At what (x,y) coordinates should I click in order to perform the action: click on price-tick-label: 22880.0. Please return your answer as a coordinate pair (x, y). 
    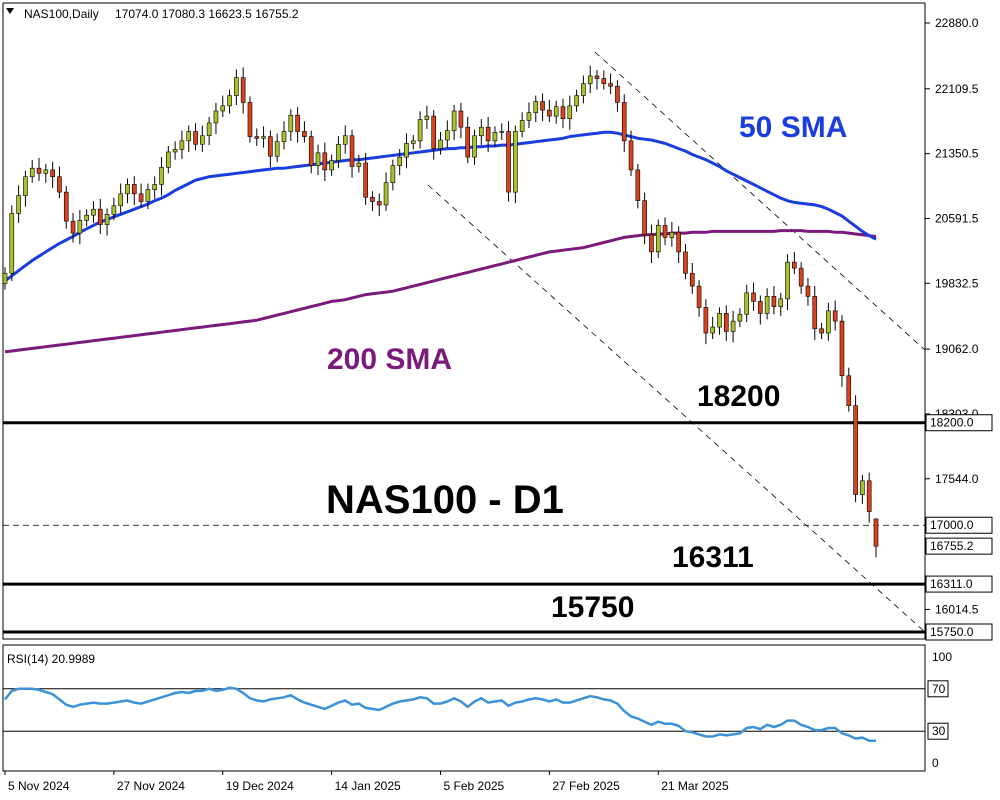
    Looking at the image, I should click on (957, 23).